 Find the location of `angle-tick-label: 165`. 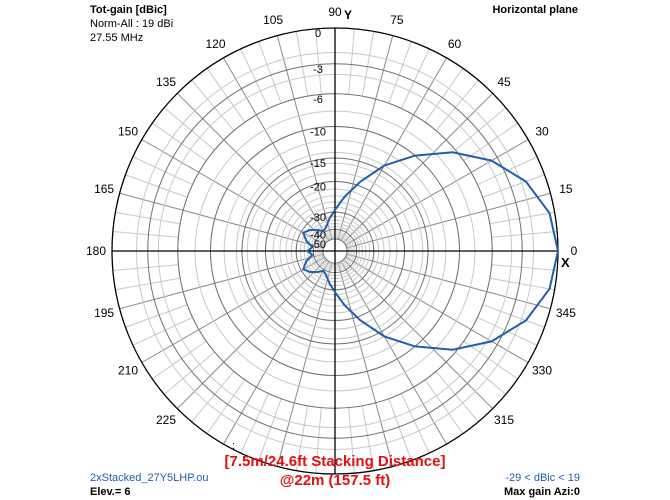

angle-tick-label: 165 is located at coordinates (104, 189).